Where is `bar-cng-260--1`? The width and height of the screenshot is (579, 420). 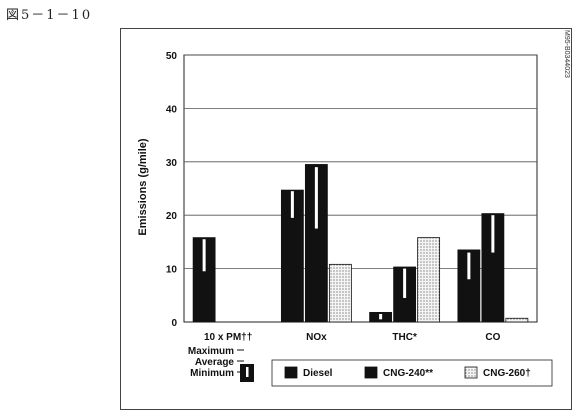
bar-cng-260--1 is located at coordinates (340, 293).